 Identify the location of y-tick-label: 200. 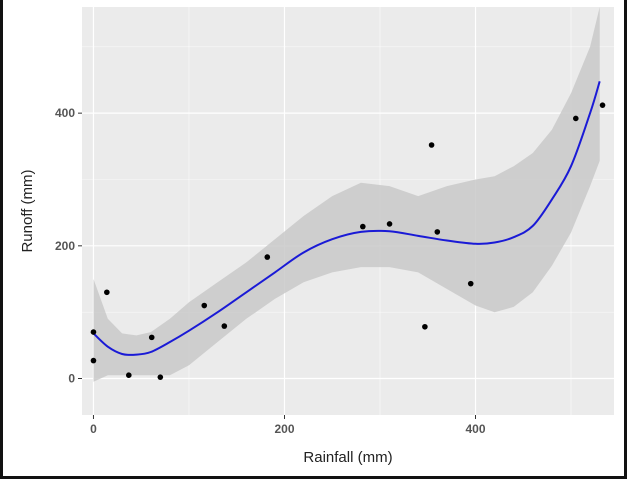
(65, 246).